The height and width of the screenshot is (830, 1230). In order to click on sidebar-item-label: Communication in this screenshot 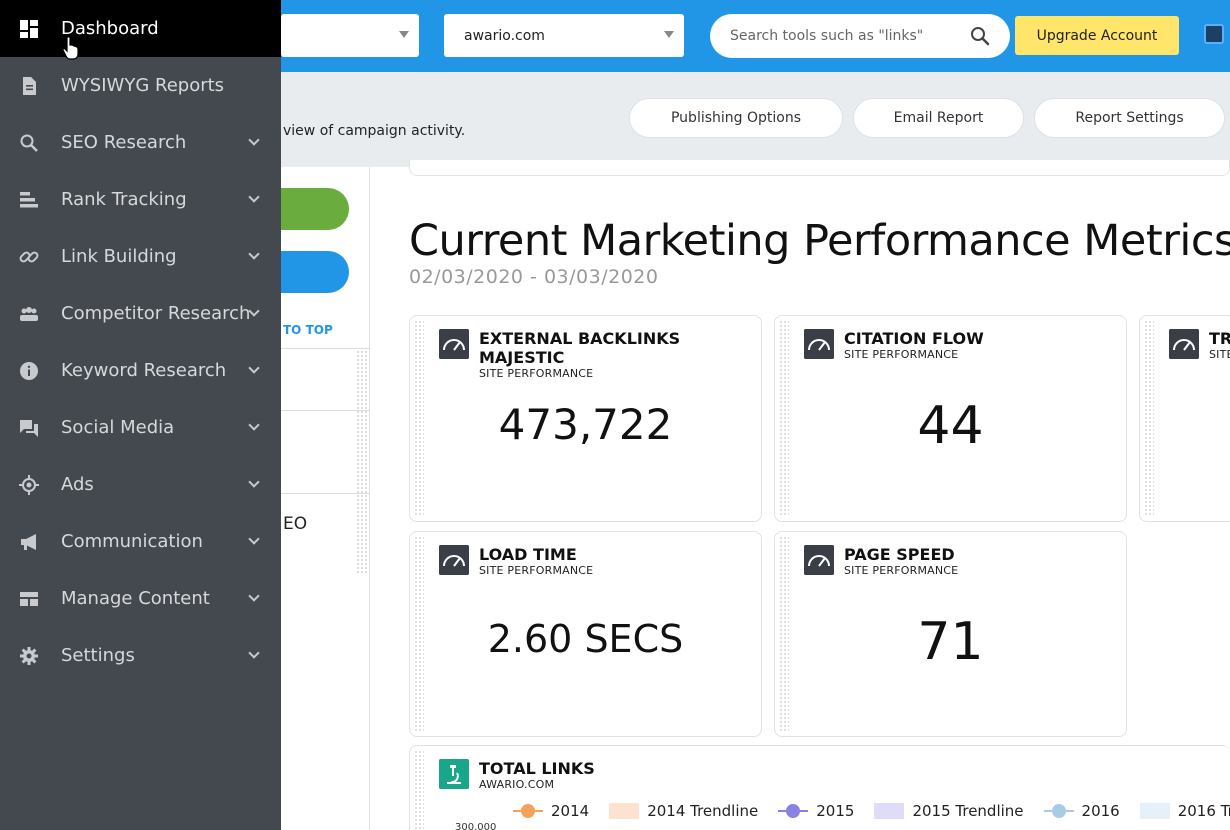, I will do `click(132, 541)`.